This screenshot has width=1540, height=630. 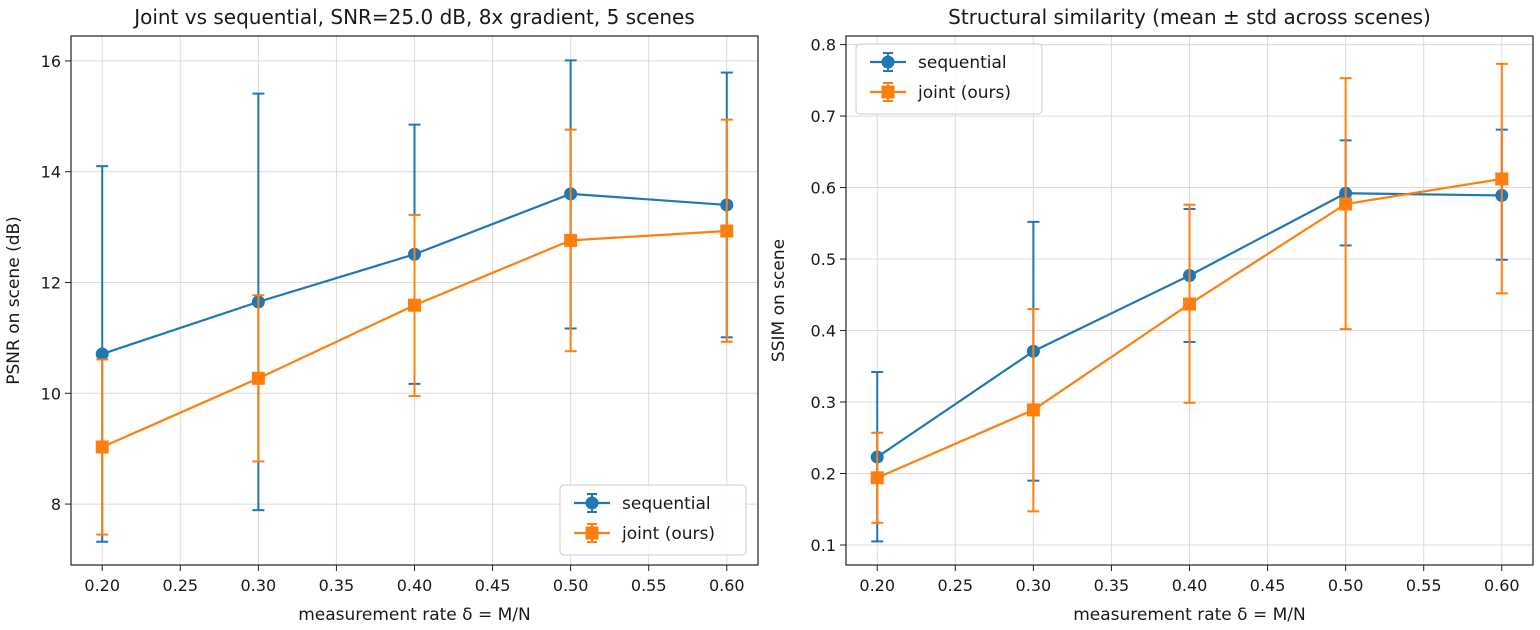 What do you see at coordinates (823, 331) in the screenshot?
I see `y-tick-label: 0.4` at bounding box center [823, 331].